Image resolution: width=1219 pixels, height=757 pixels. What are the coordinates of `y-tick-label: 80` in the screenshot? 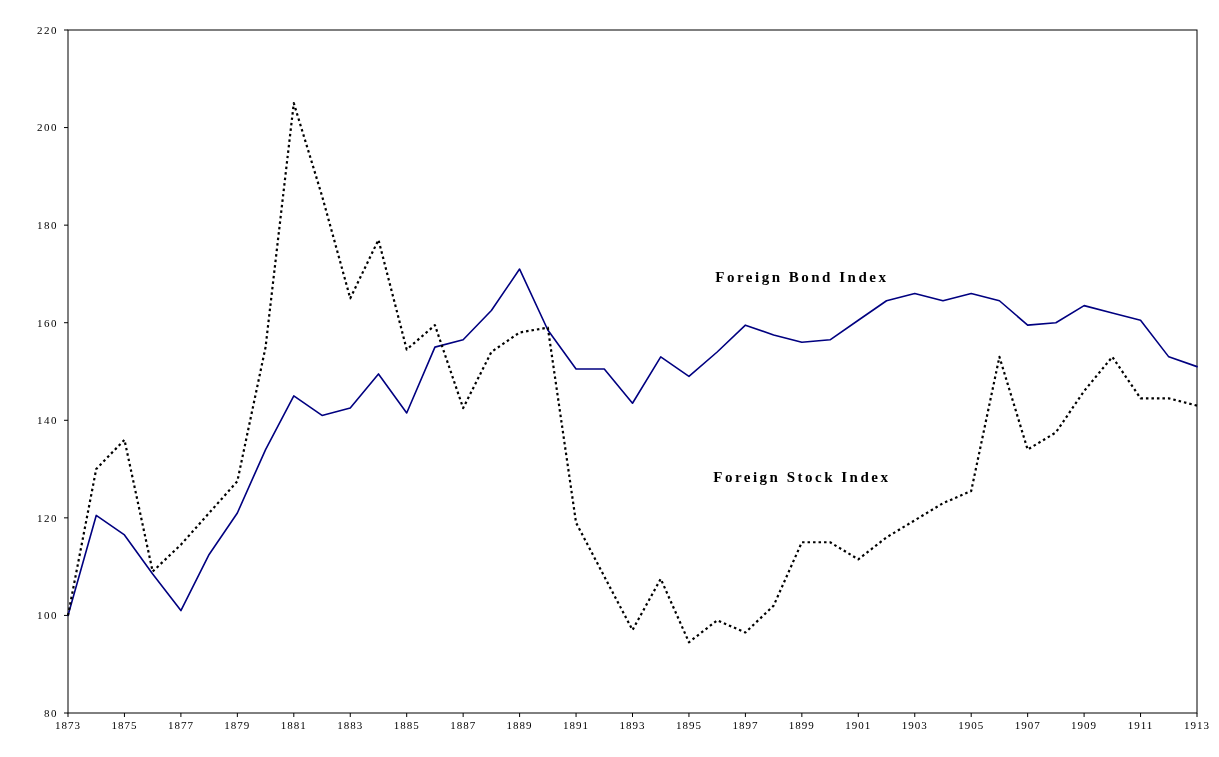 It's located at (51, 712).